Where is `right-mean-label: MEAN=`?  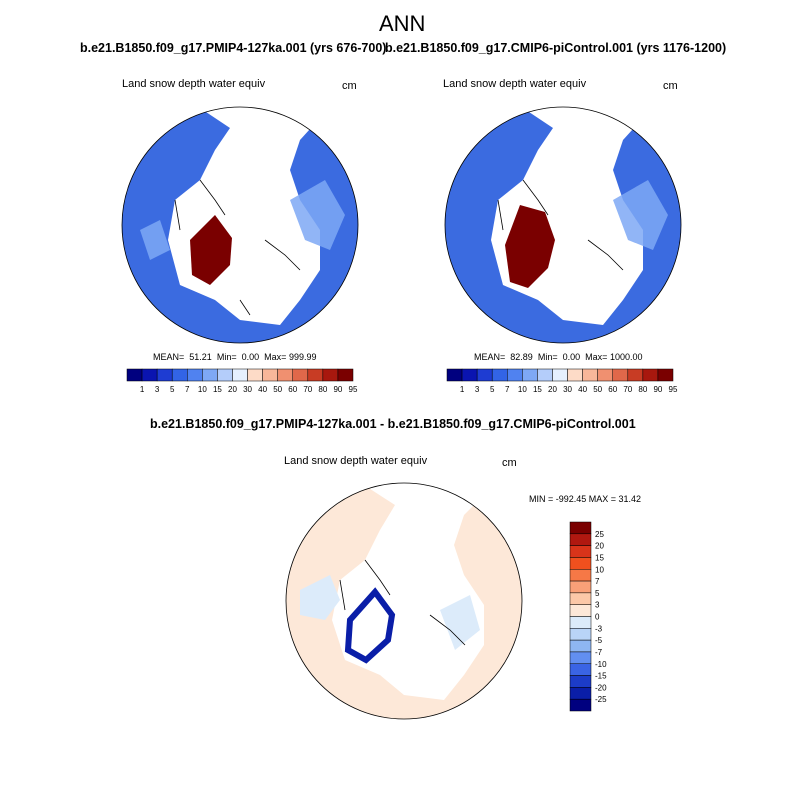
right-mean-label: MEAN= is located at coordinates (490, 357).